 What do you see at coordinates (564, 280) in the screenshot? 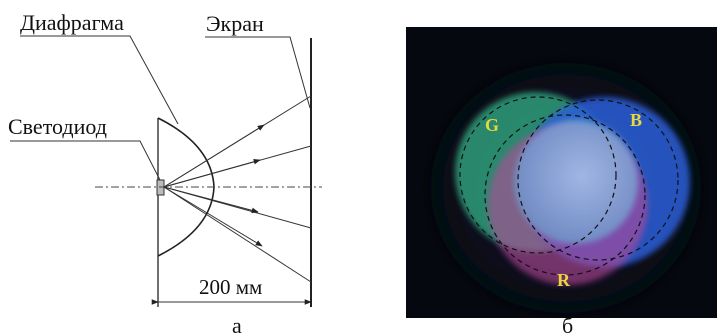
I see `label-r: R` at bounding box center [564, 280].